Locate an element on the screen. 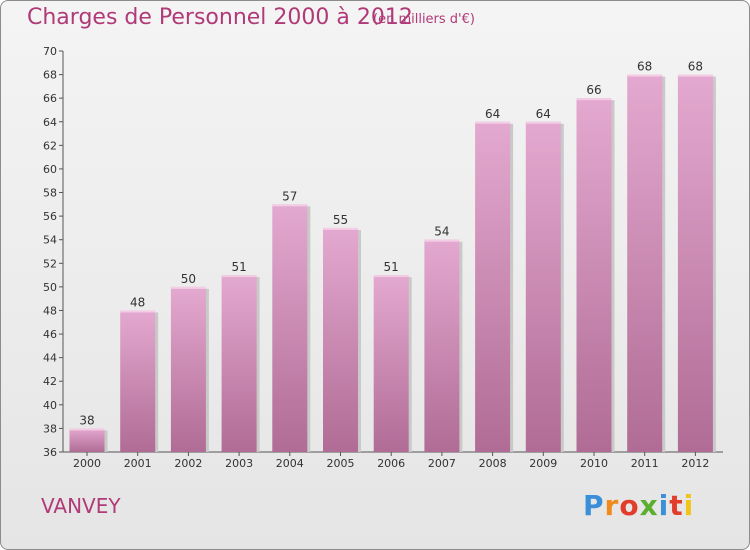 The image size is (750, 550). proxiti-logo: Proxiti is located at coordinates (638, 505).